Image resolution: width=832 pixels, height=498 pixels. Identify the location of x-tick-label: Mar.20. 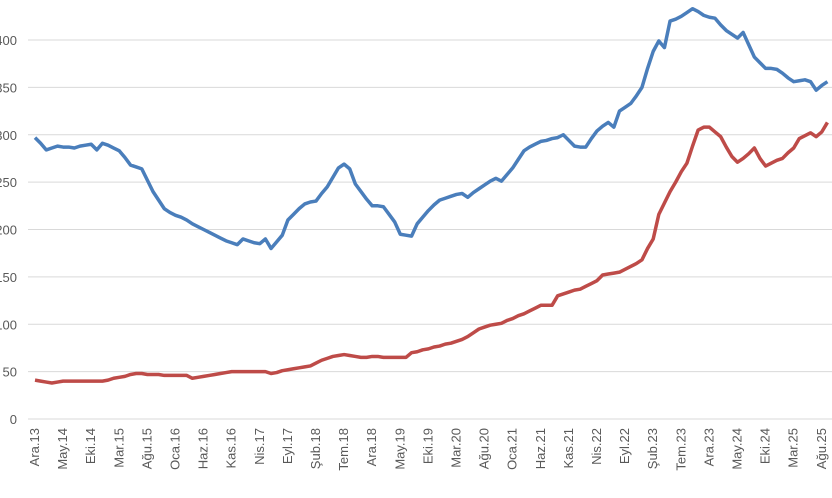
(456, 448).